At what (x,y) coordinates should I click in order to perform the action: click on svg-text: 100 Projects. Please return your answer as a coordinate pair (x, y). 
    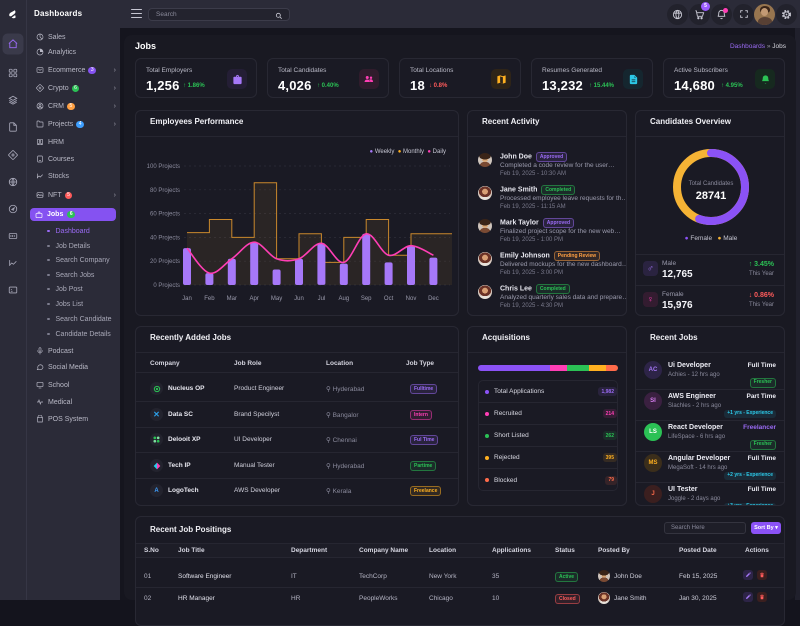
    Looking at the image, I should click on (163, 167).